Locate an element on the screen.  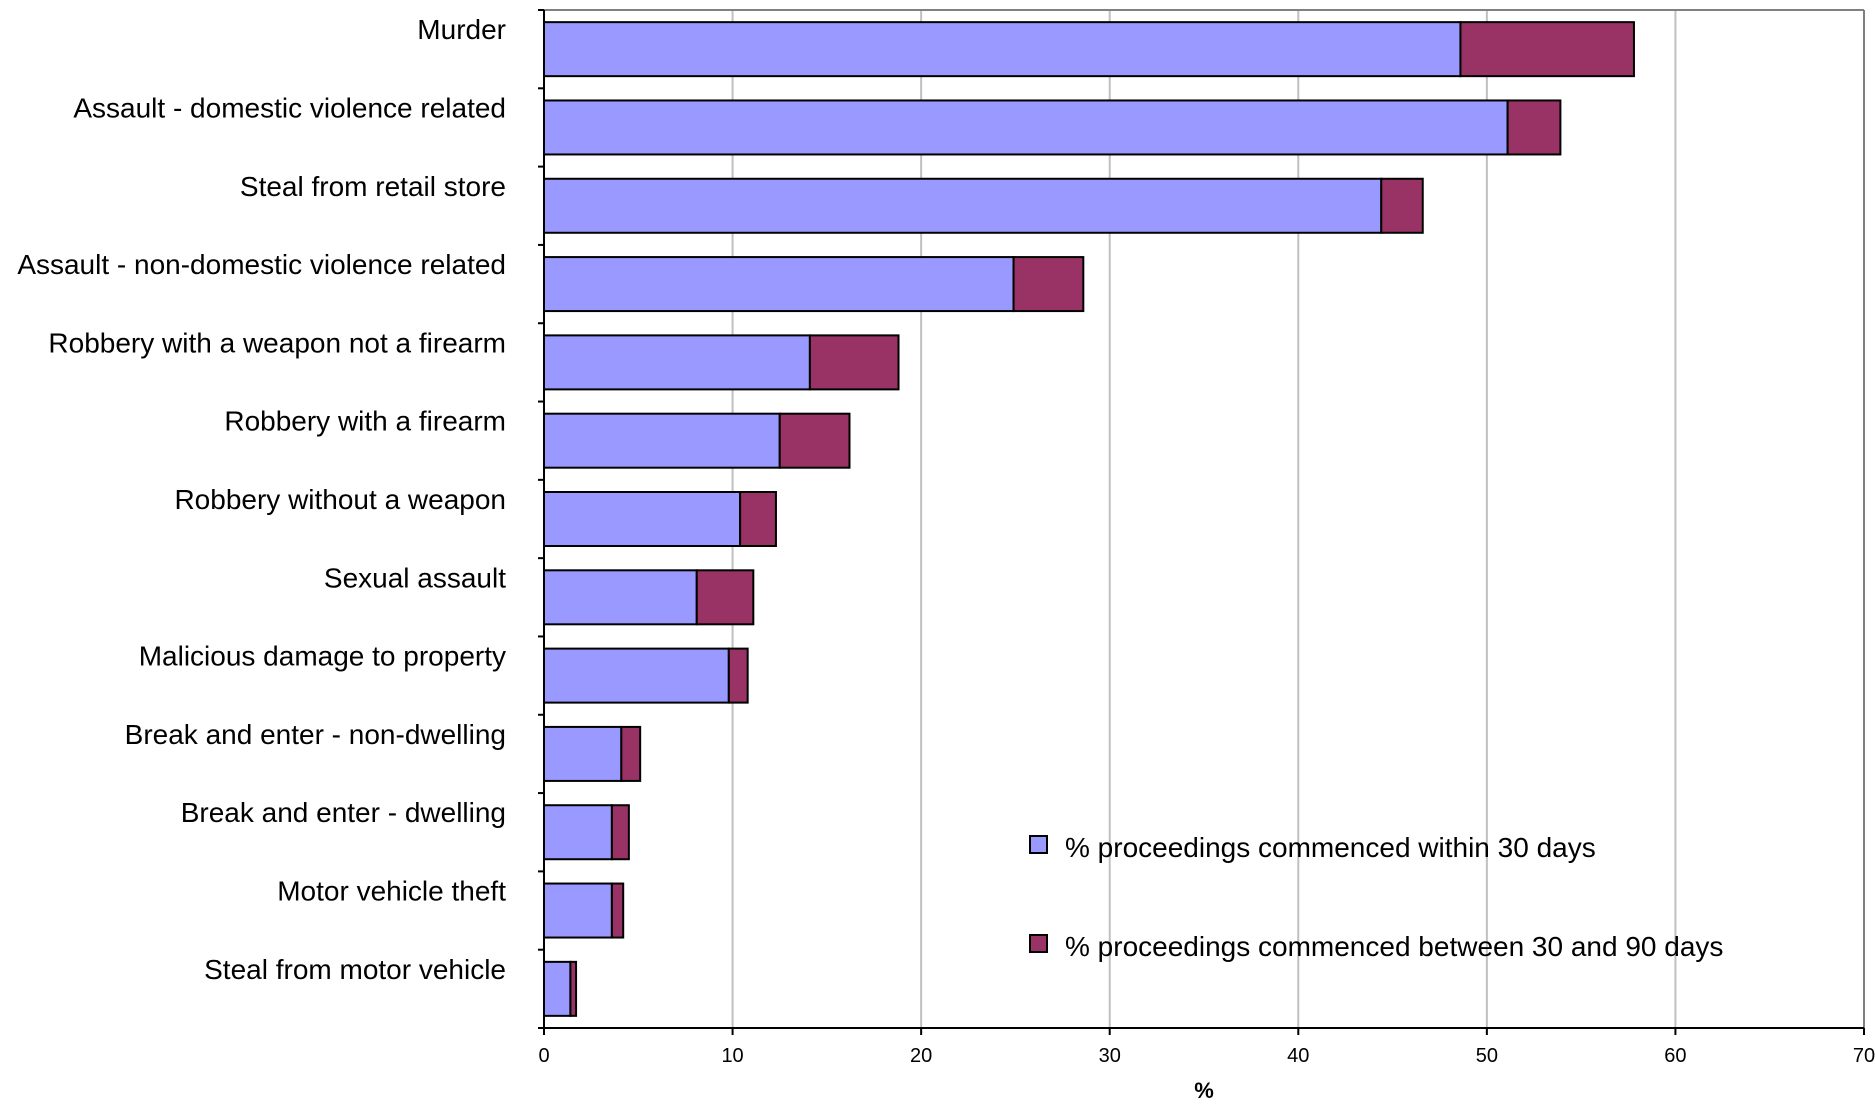
category-label-murder: Murder is located at coordinates (461, 29).